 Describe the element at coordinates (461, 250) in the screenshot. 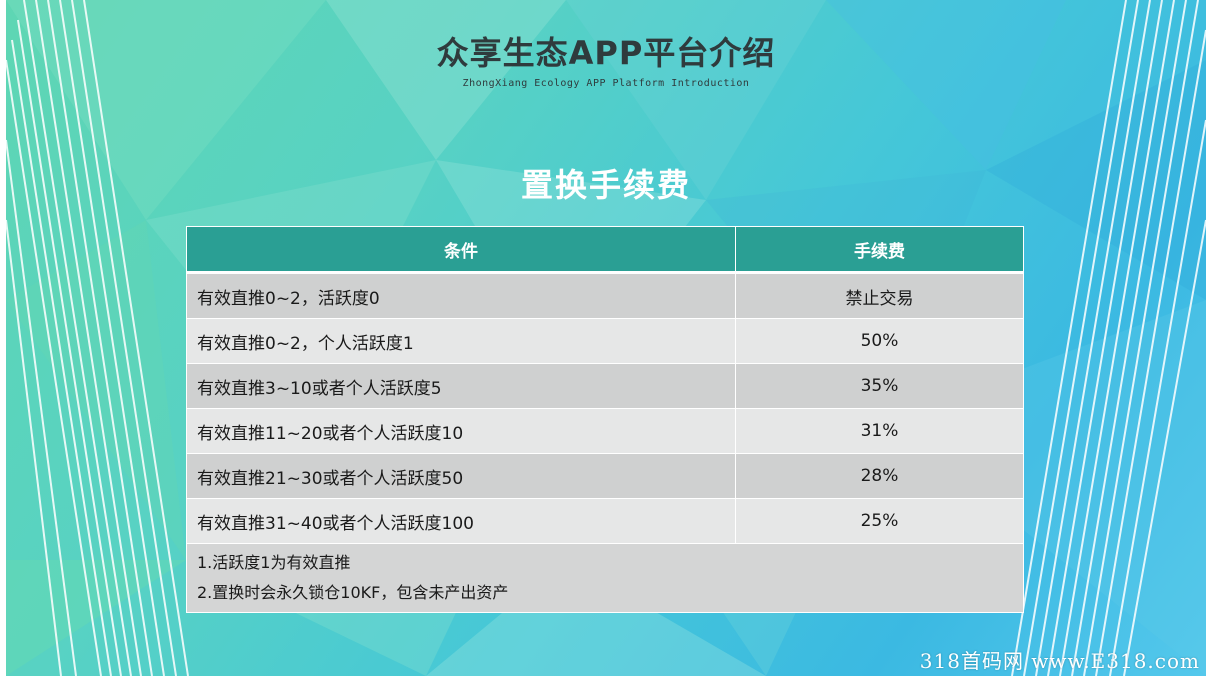

I see `column-header-condition: 条件` at that location.